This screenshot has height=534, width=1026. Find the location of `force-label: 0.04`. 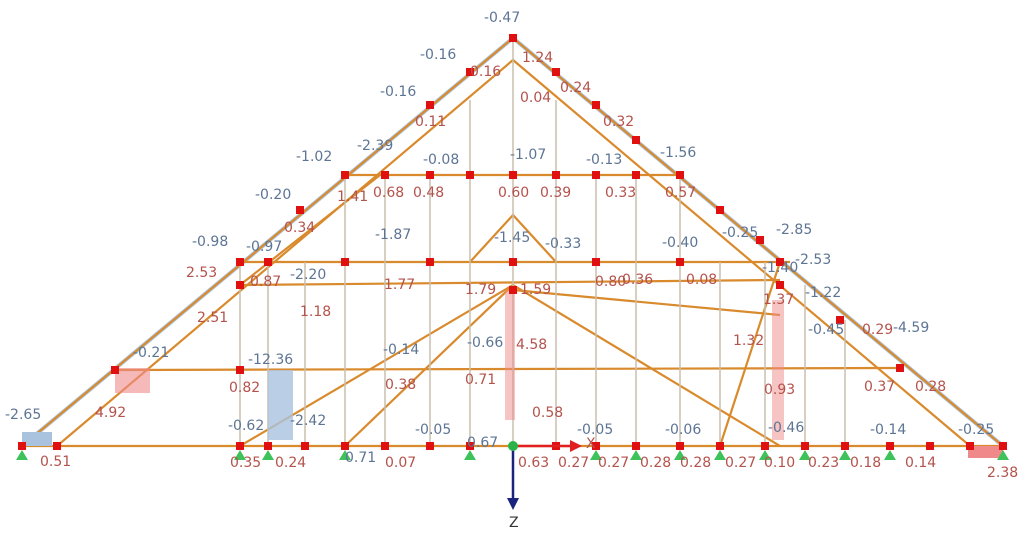

force-label: 0.04 is located at coordinates (535, 98).